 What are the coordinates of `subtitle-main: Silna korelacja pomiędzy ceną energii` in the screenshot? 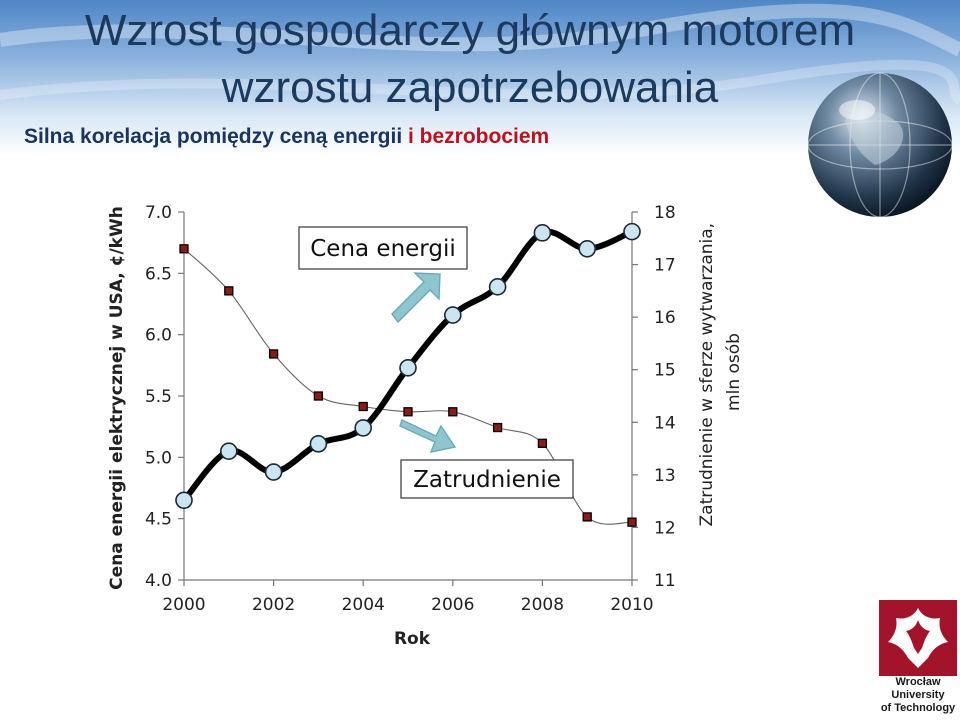 It's located at (213, 136).